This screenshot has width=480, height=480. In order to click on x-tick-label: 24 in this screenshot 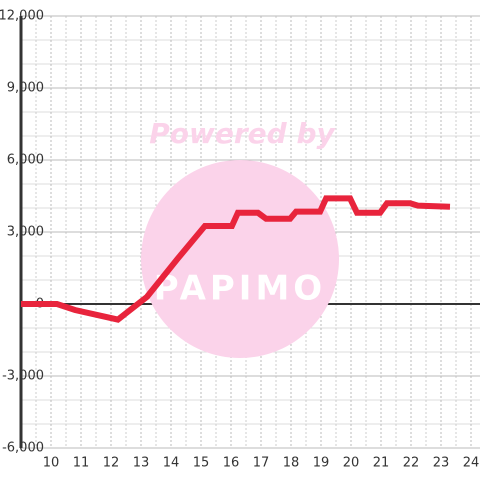, I will do `click(471, 463)`.